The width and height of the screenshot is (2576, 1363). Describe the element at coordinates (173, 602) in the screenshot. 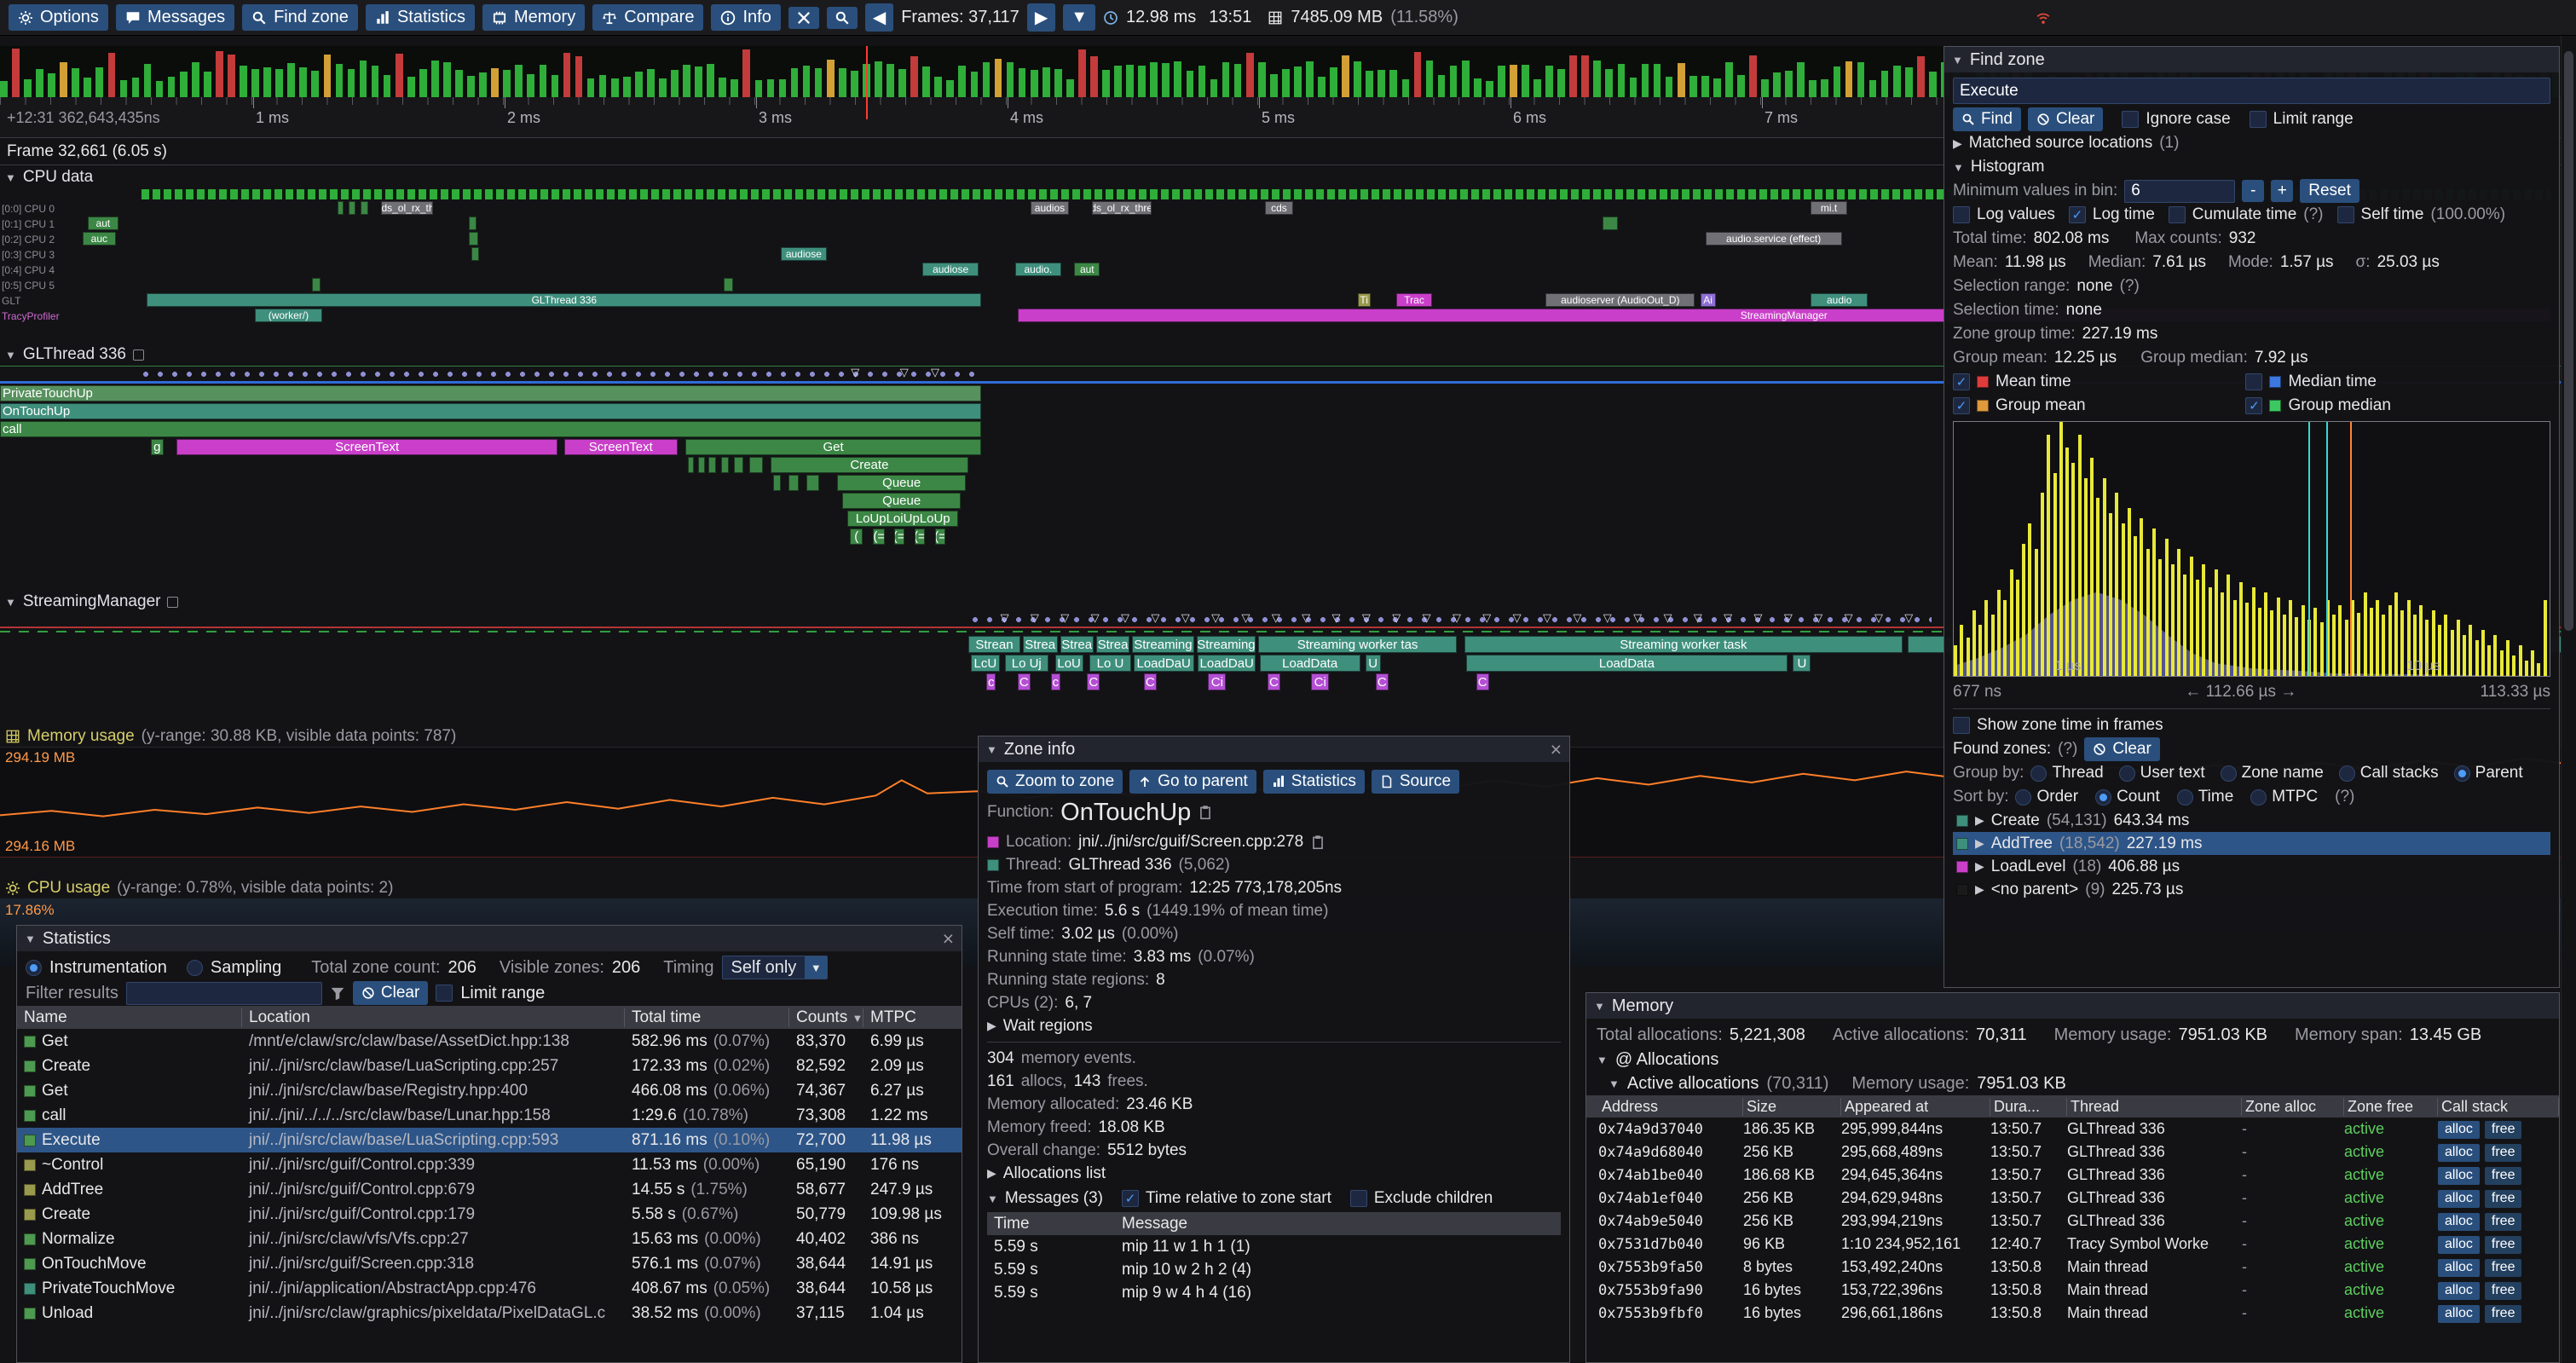

I see `thread-pin-icon` at that location.